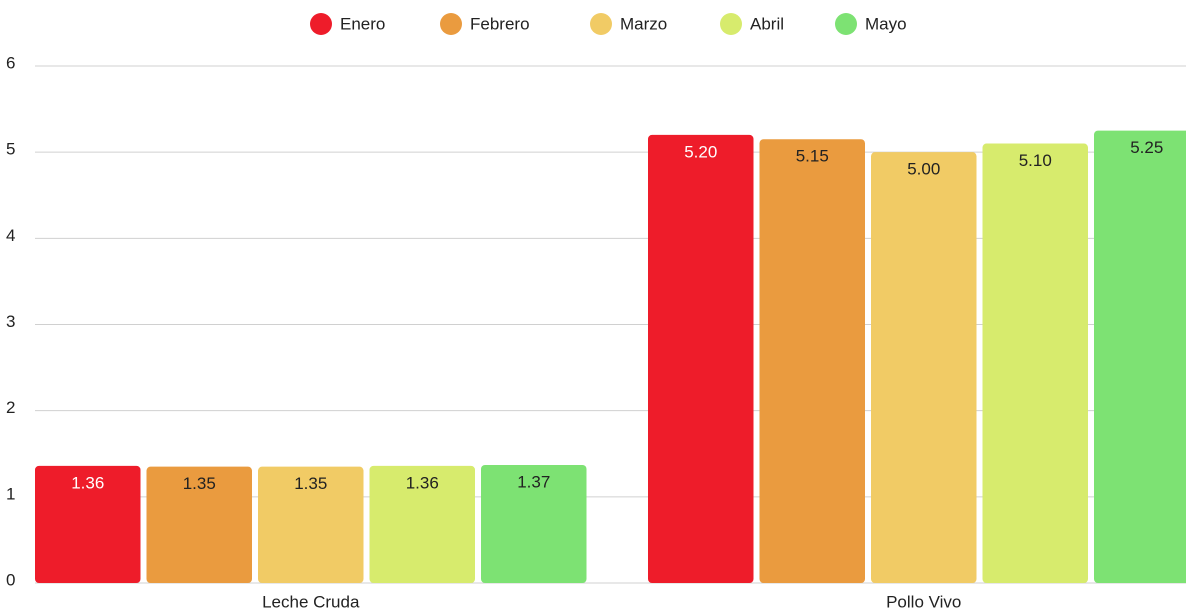  Describe the element at coordinates (923, 169) in the screenshot. I see `value-label: 5.00` at that location.